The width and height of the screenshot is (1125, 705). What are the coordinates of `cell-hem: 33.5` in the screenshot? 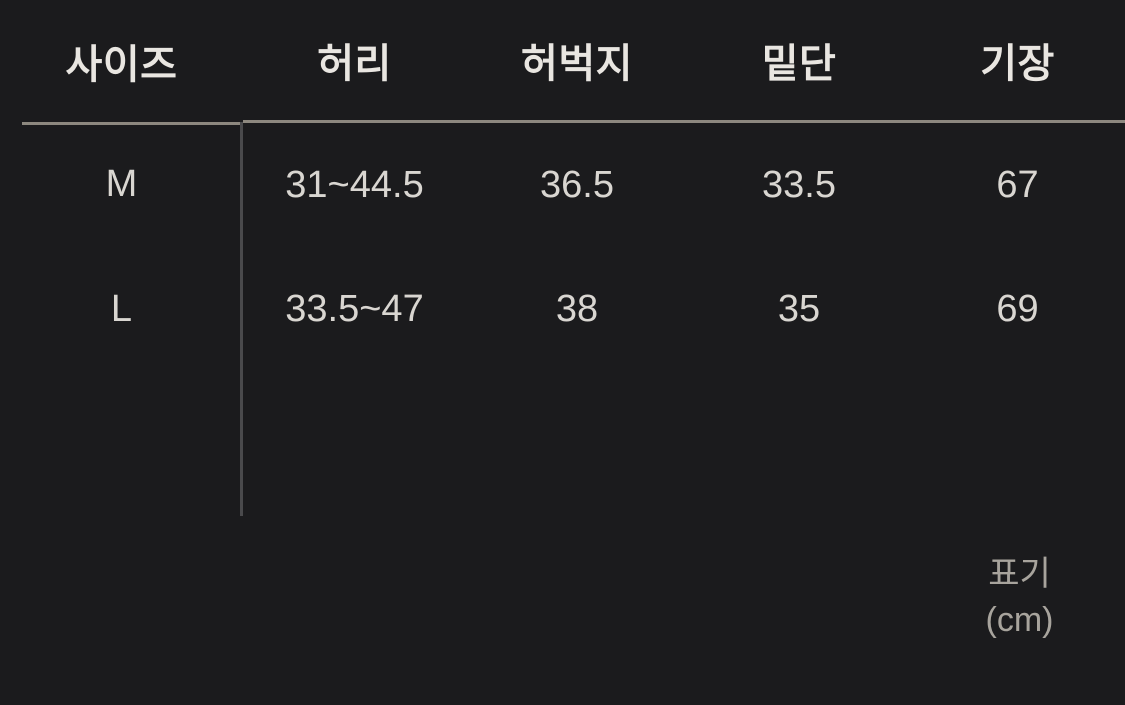 It's located at (799, 183).